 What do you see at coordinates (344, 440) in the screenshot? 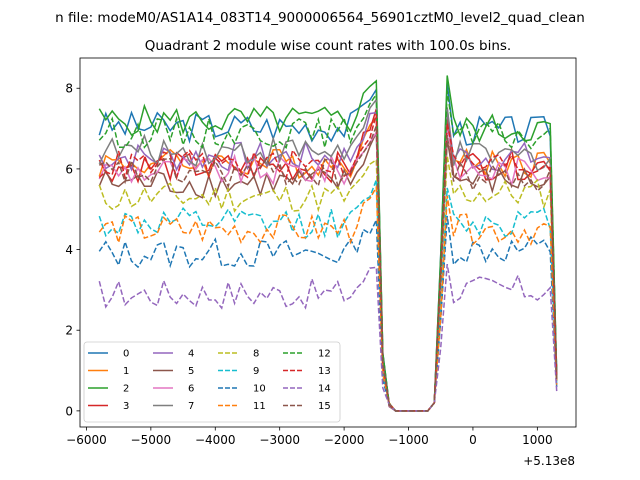
I see `x-tick-label: −2000` at bounding box center [344, 440].